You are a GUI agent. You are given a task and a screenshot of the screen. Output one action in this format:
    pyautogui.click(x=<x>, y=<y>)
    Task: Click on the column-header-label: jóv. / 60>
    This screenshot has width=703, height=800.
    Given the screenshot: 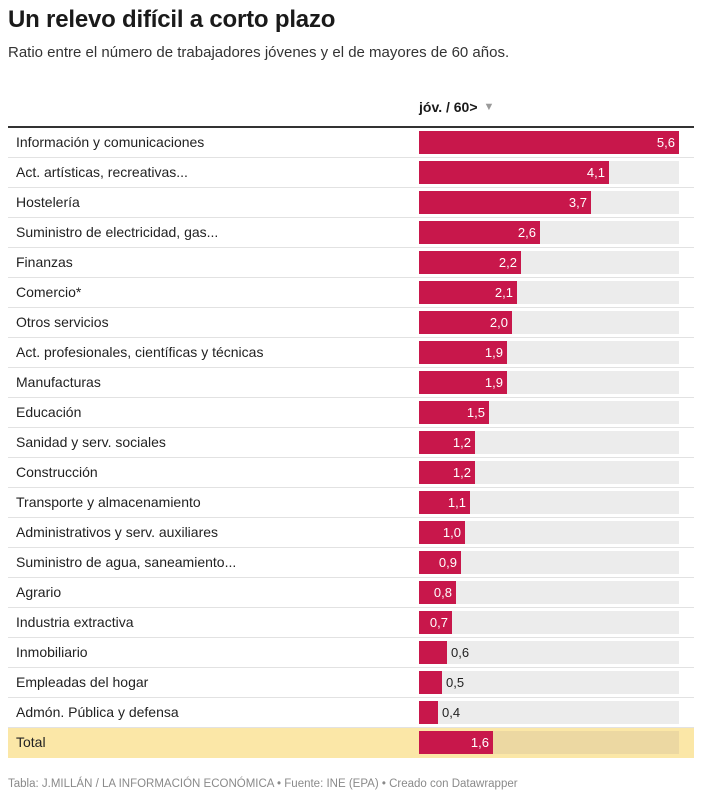 What is the action you would take?
    pyautogui.click(x=448, y=107)
    